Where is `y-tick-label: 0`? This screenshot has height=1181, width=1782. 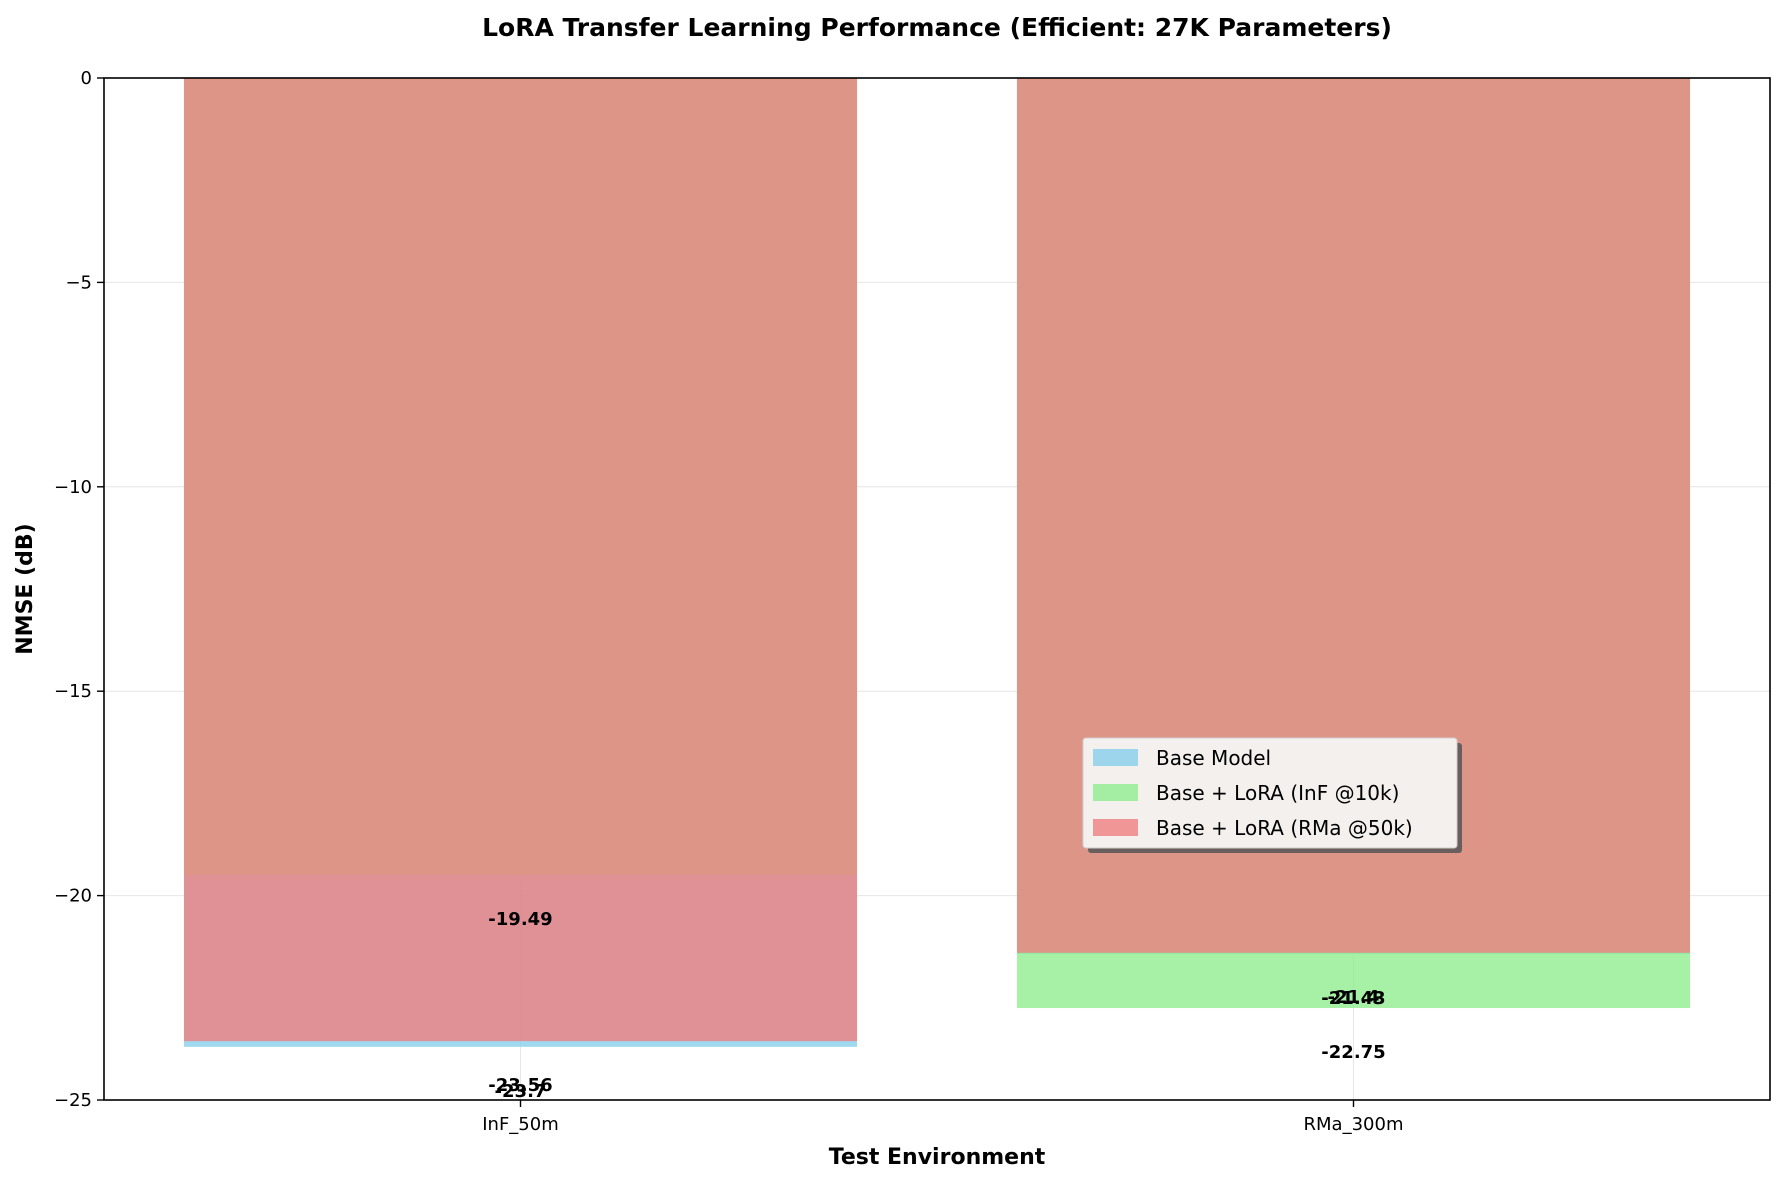
y-tick-label: 0 is located at coordinates (86, 78).